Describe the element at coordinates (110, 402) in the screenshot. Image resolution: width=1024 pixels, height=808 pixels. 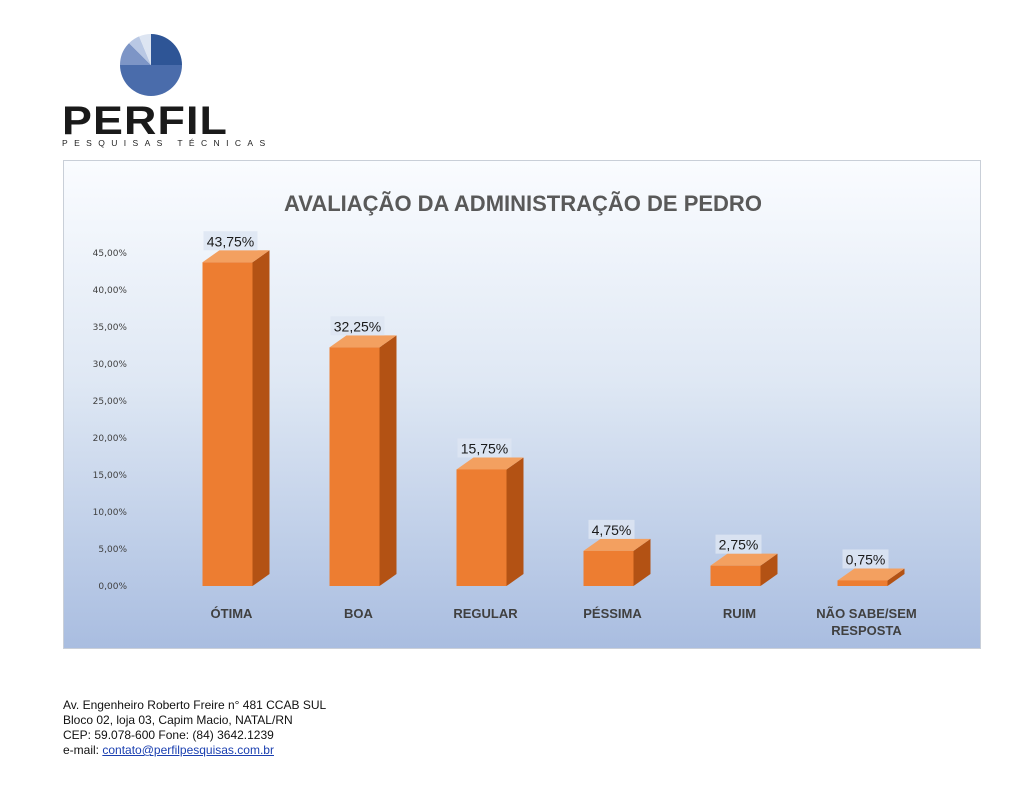
I see `y-tick-label: 25,00%` at that location.